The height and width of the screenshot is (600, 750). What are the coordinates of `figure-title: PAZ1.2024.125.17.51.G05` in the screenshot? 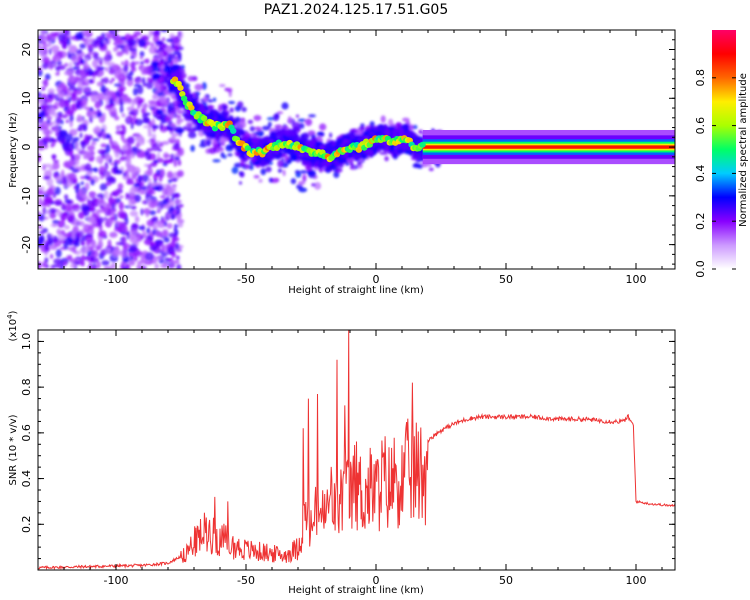 It's located at (356, 10).